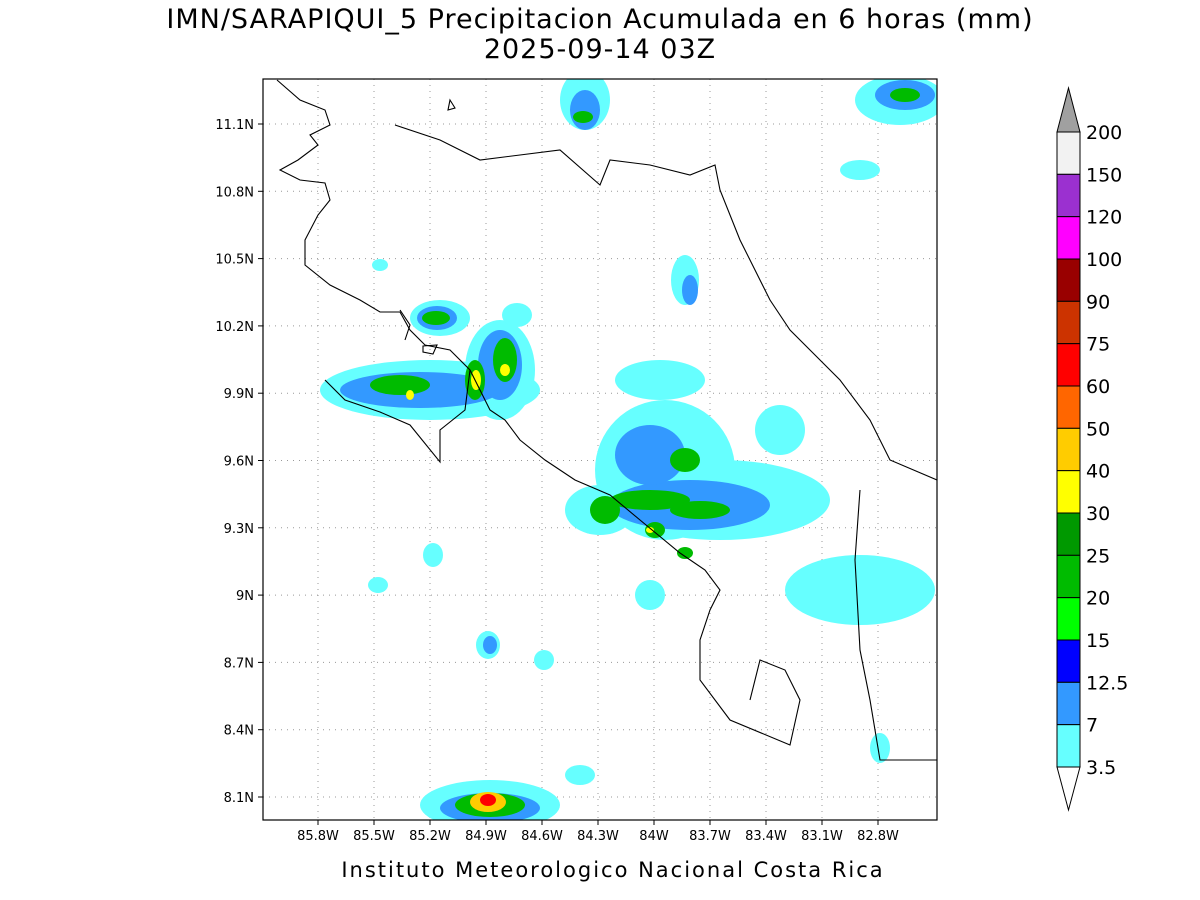  I want to click on colorbar-label: 30, so click(1098, 514).